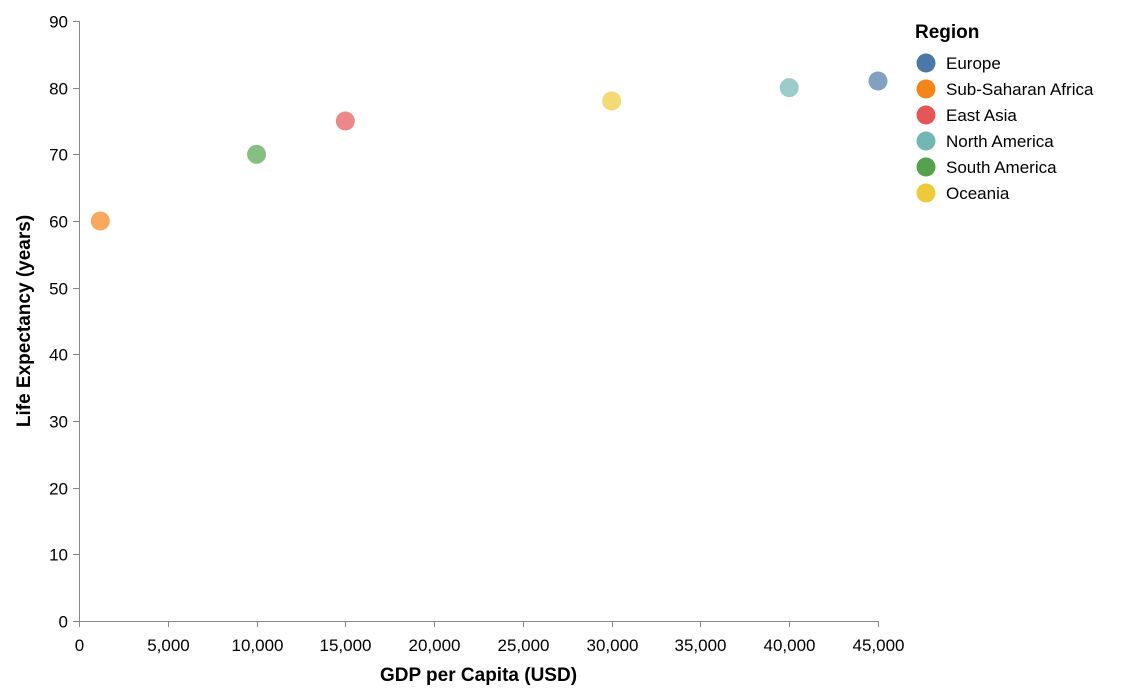 The height and width of the screenshot is (694, 1130). Describe the element at coordinates (1001, 167) in the screenshot. I see `legend-label: South America` at that location.